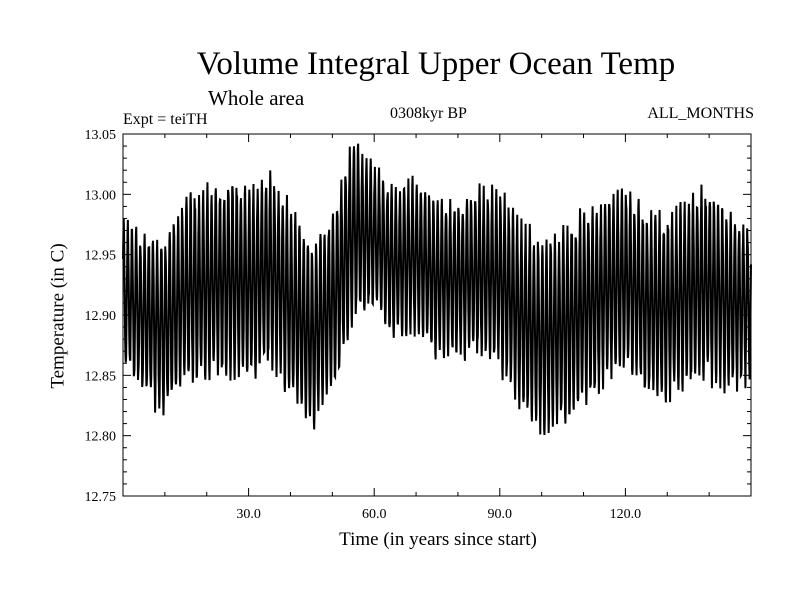  Describe the element at coordinates (101, 256) in the screenshot. I see `y-tick-label: 12.95` at that location.